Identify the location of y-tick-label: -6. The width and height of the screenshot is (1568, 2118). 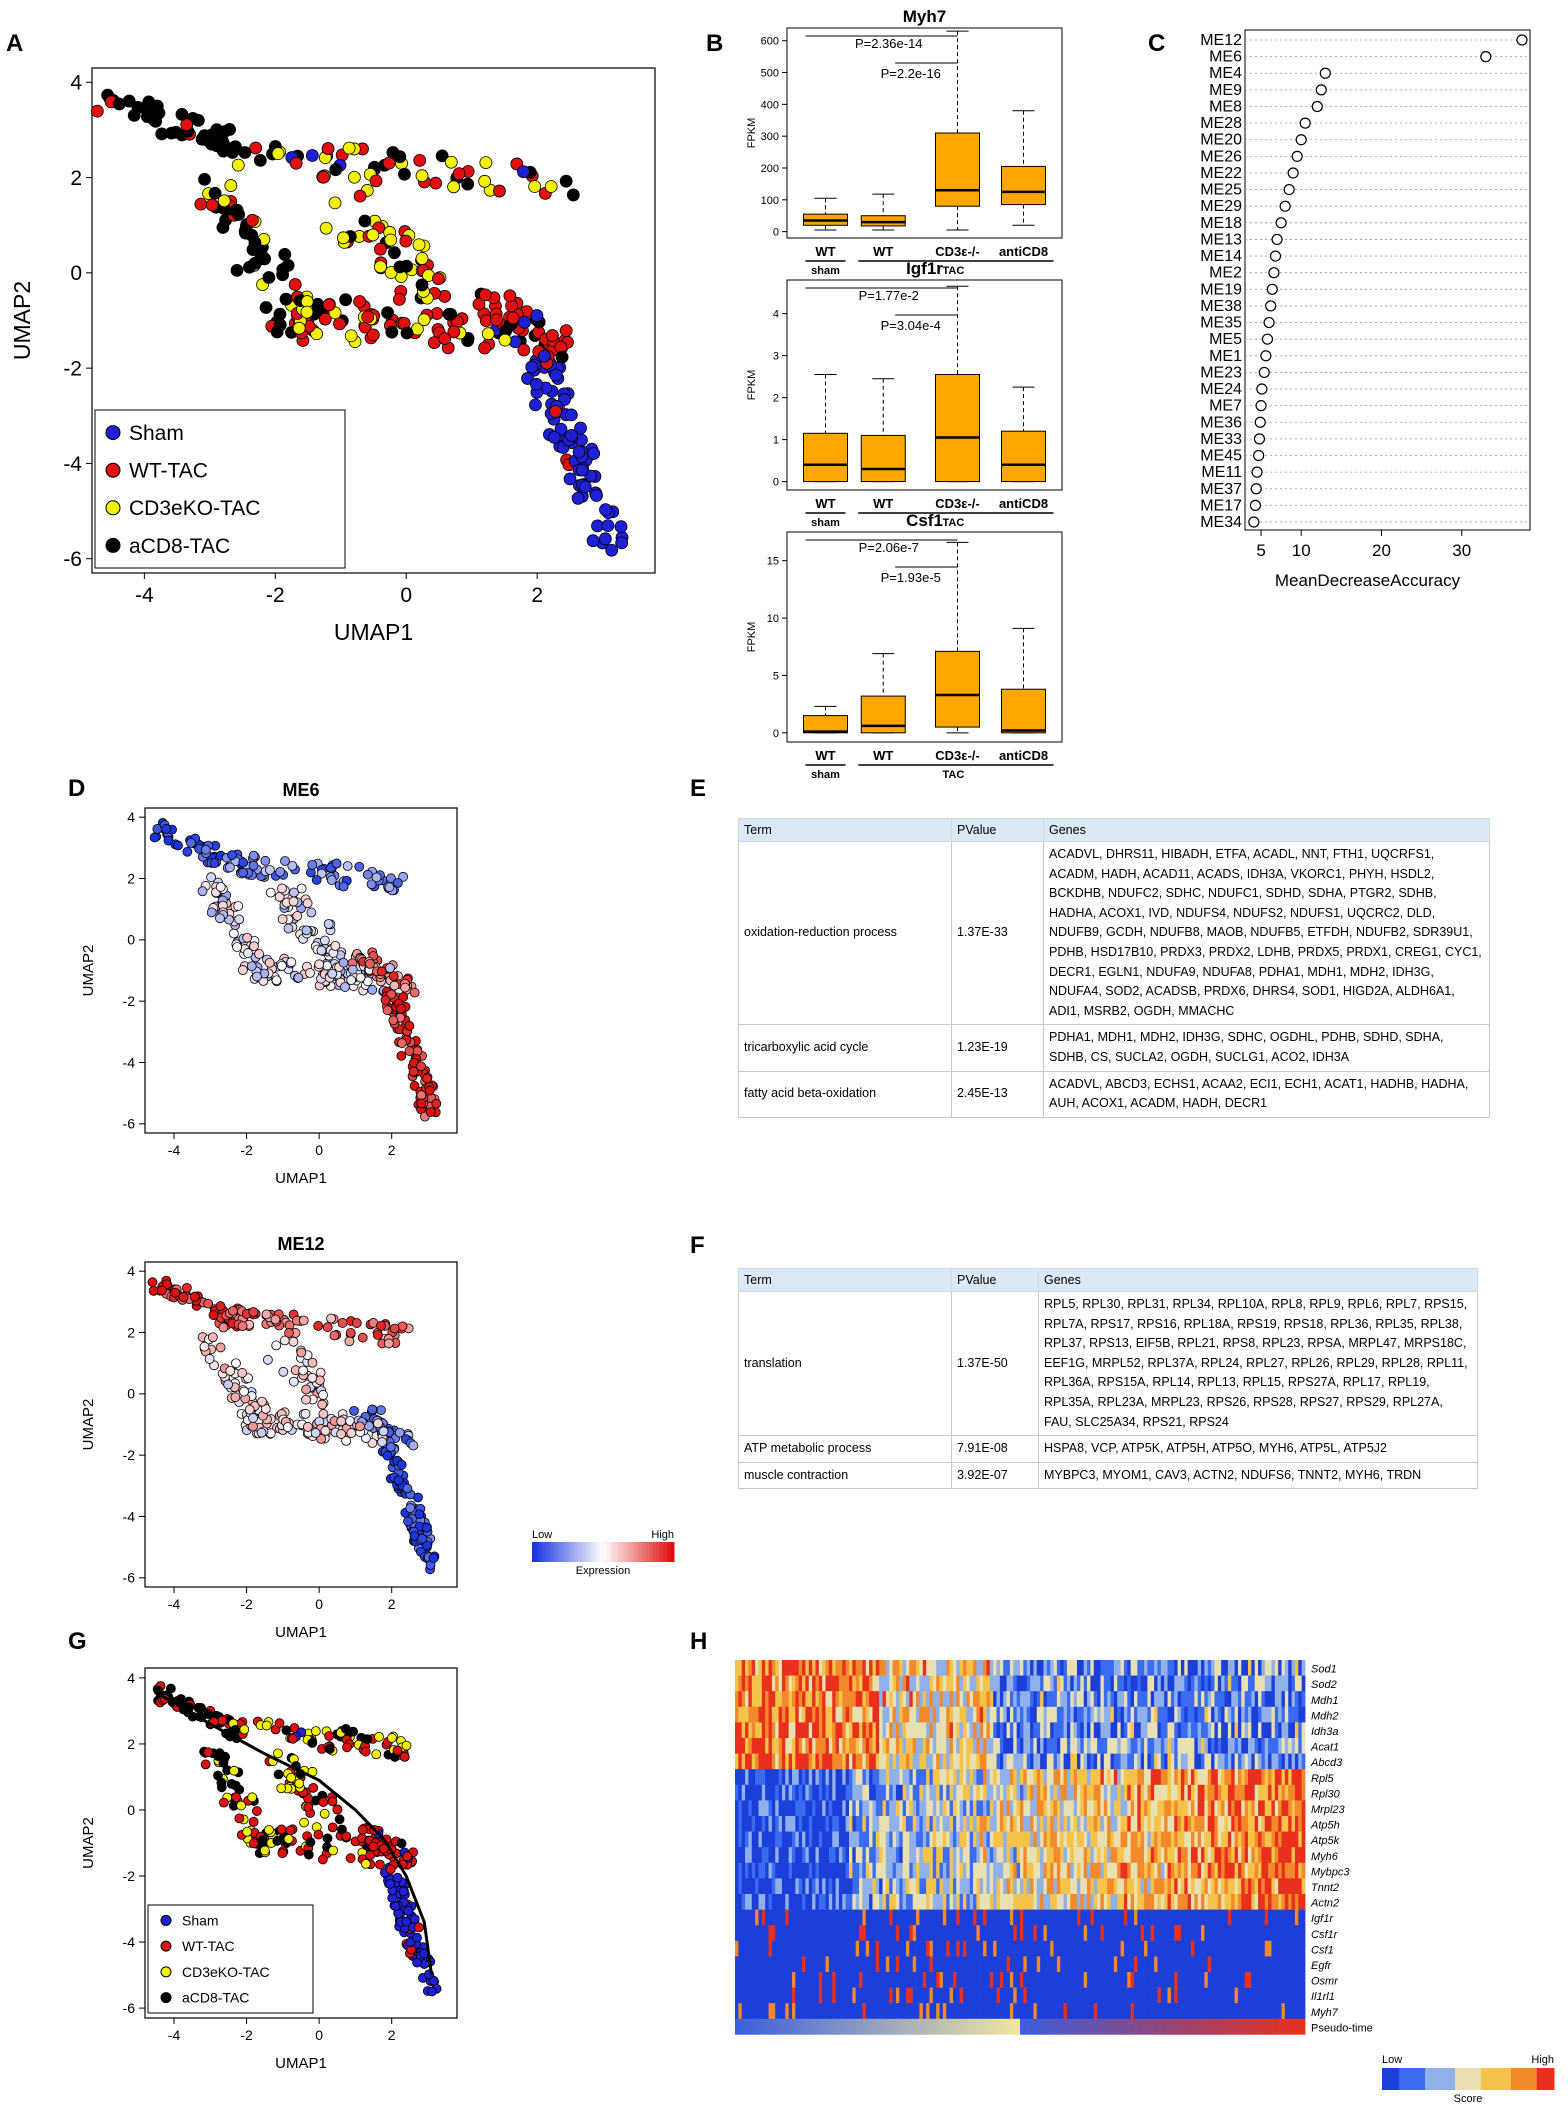
(129, 2008).